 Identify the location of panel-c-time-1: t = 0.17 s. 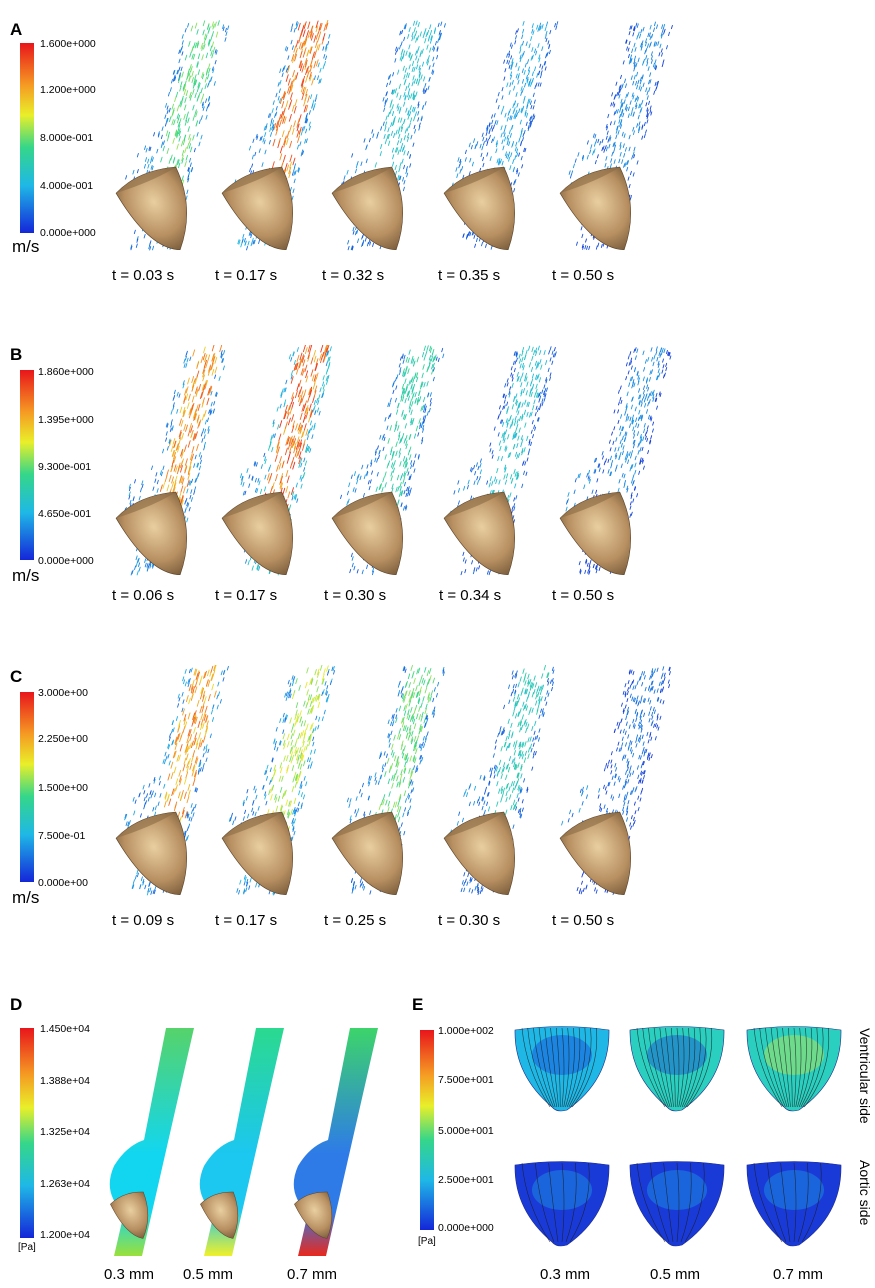
(246, 920).